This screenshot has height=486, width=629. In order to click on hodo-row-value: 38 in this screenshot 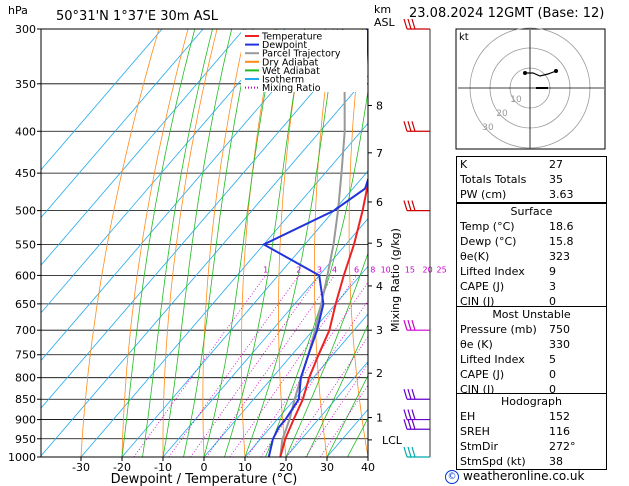, I will do `click(556, 461)`.